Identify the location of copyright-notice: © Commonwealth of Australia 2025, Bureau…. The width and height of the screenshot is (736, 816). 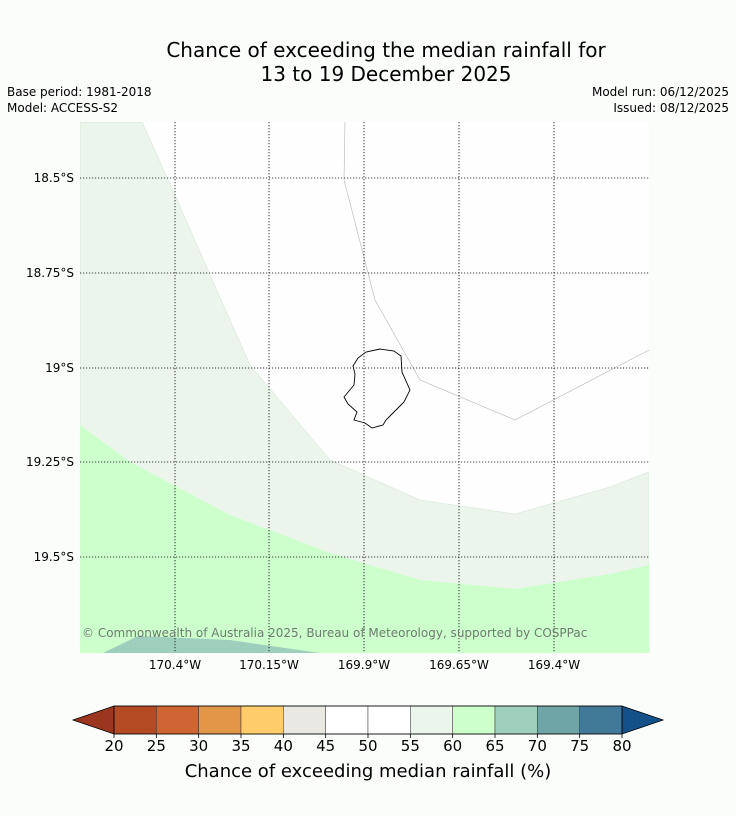
(334, 633).